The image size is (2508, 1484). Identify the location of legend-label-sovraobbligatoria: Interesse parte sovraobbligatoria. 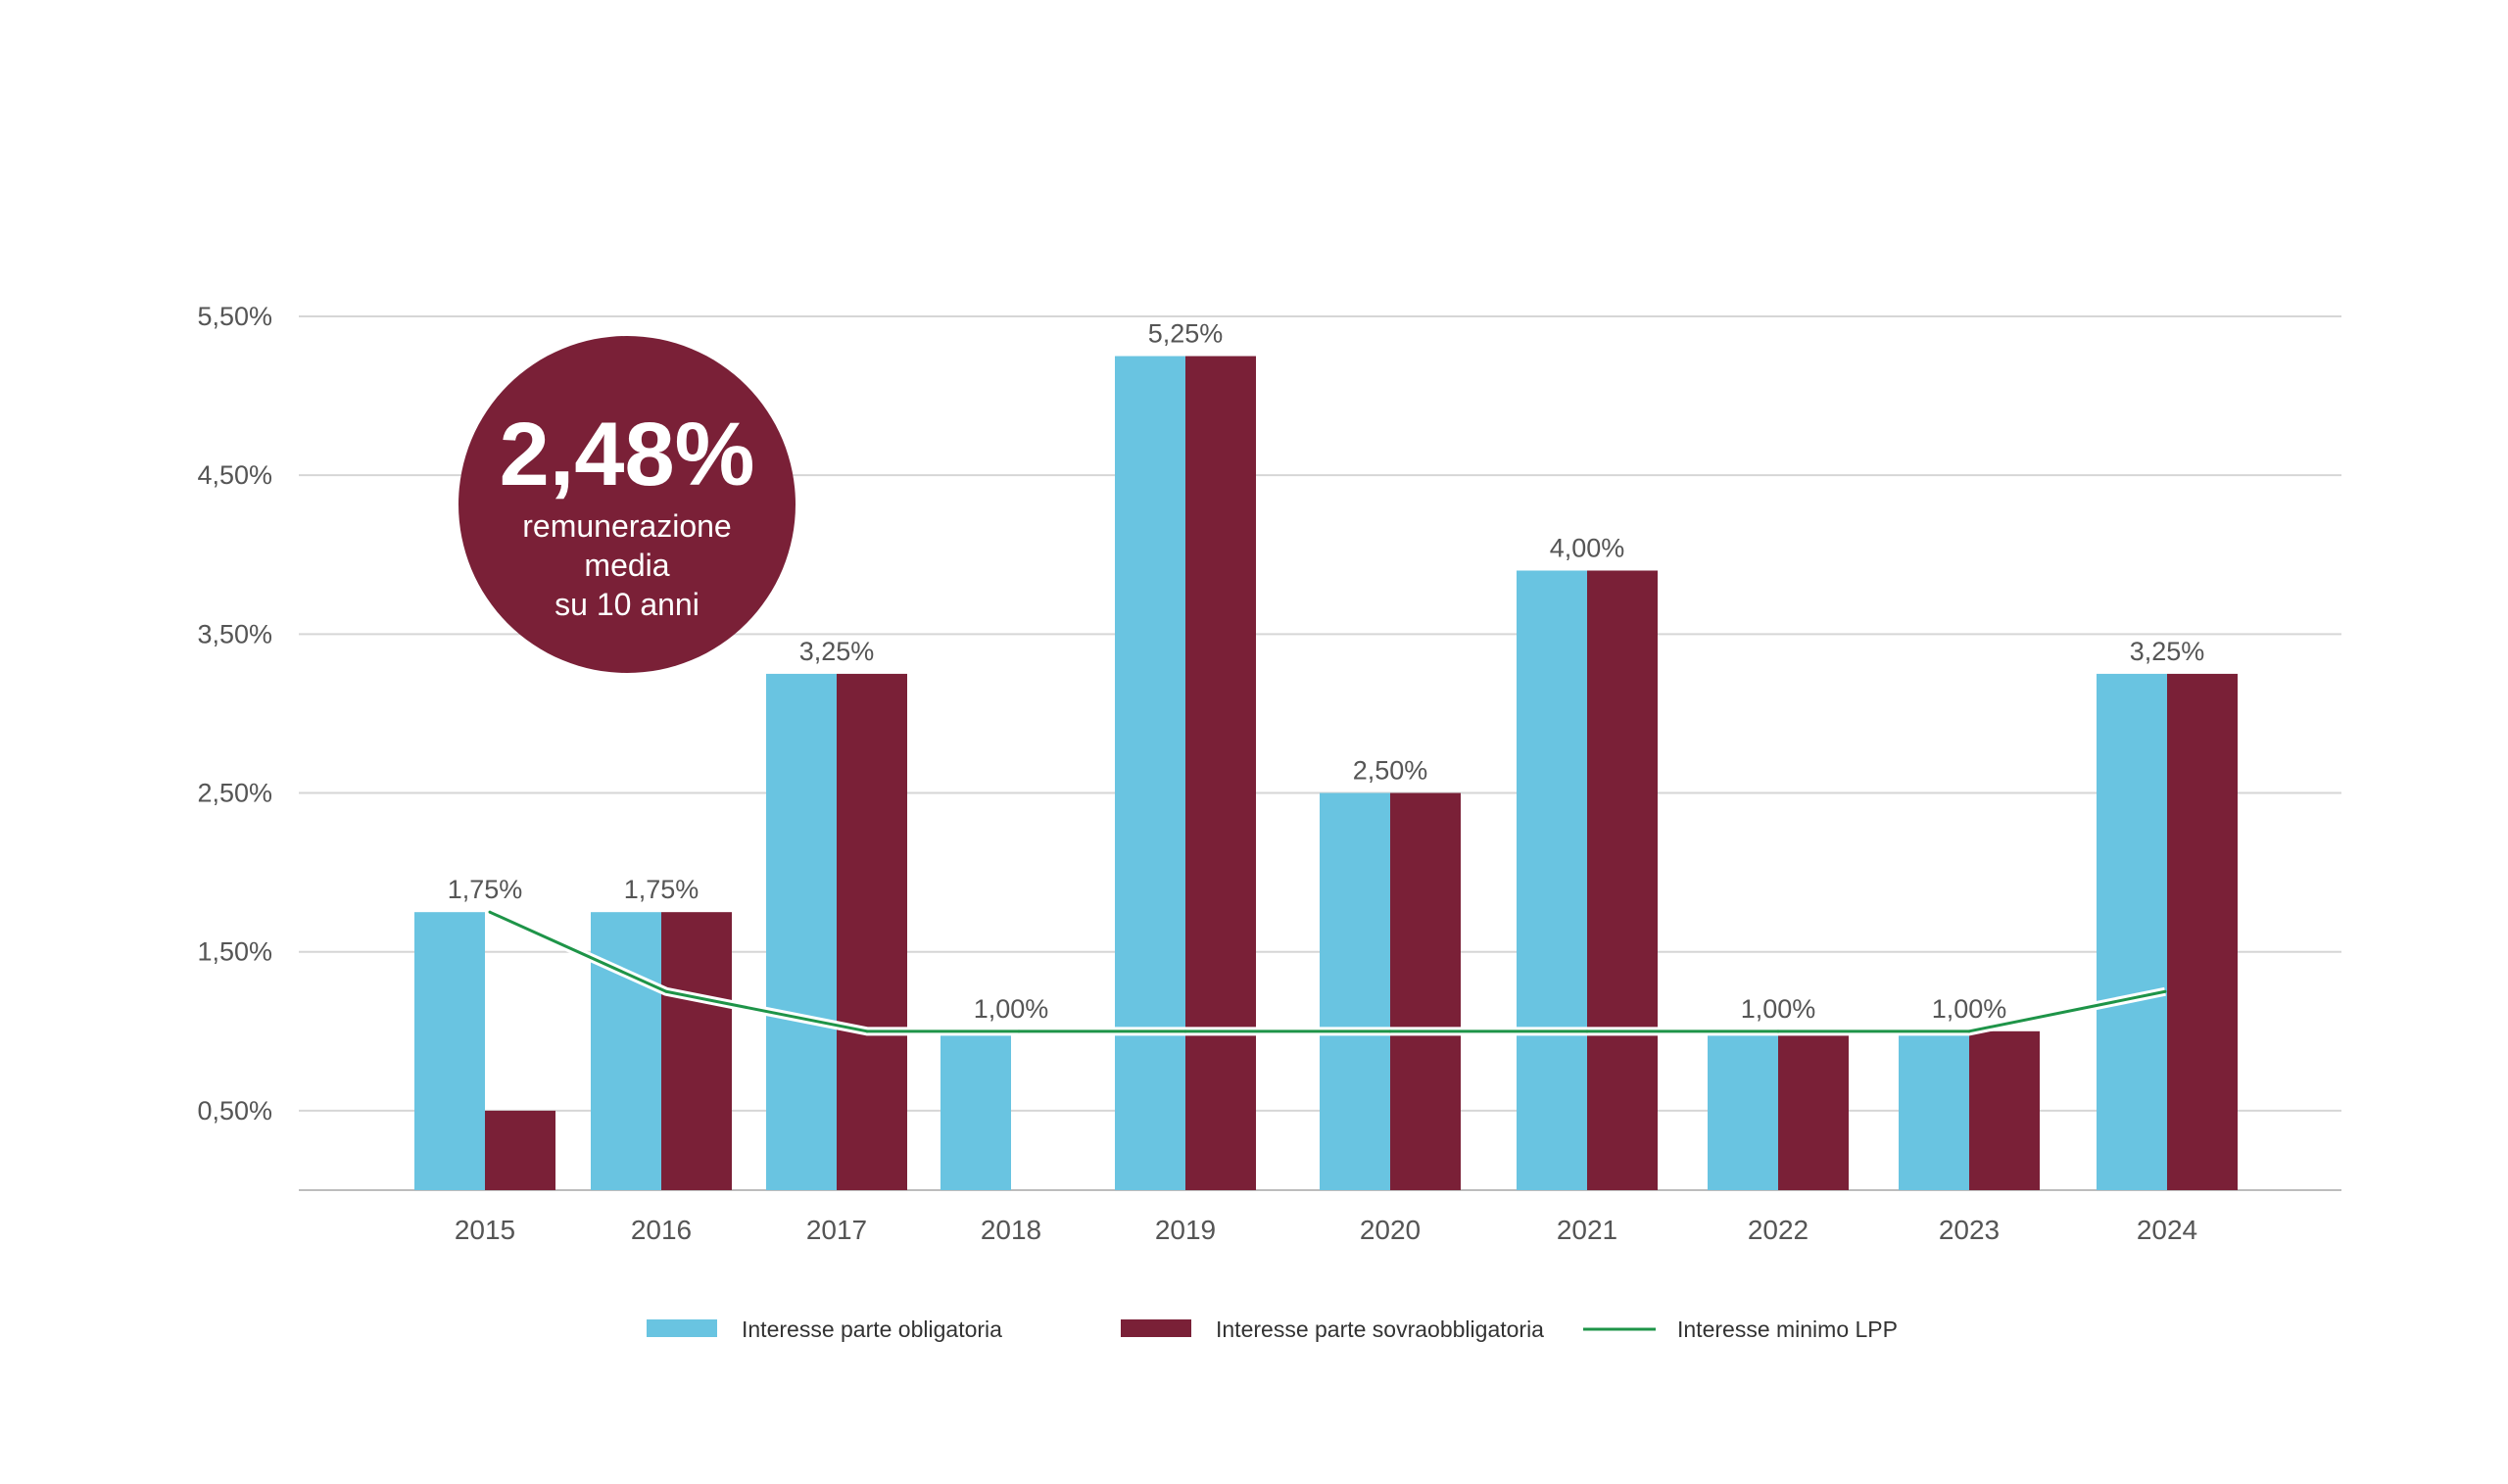
(1380, 1329).